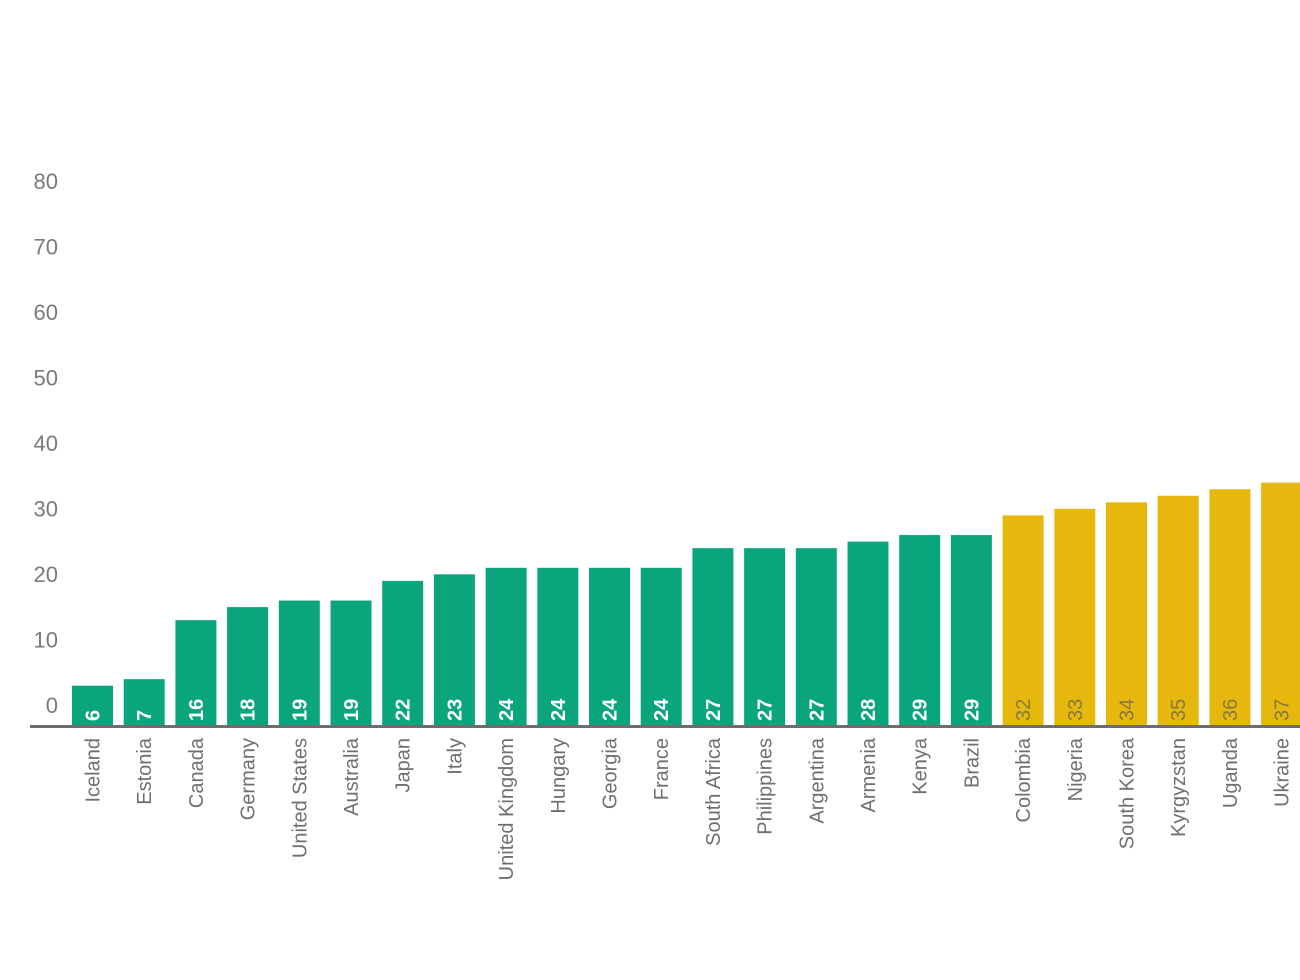  Describe the element at coordinates (1283, 710) in the screenshot. I see `data-label: 37` at that location.